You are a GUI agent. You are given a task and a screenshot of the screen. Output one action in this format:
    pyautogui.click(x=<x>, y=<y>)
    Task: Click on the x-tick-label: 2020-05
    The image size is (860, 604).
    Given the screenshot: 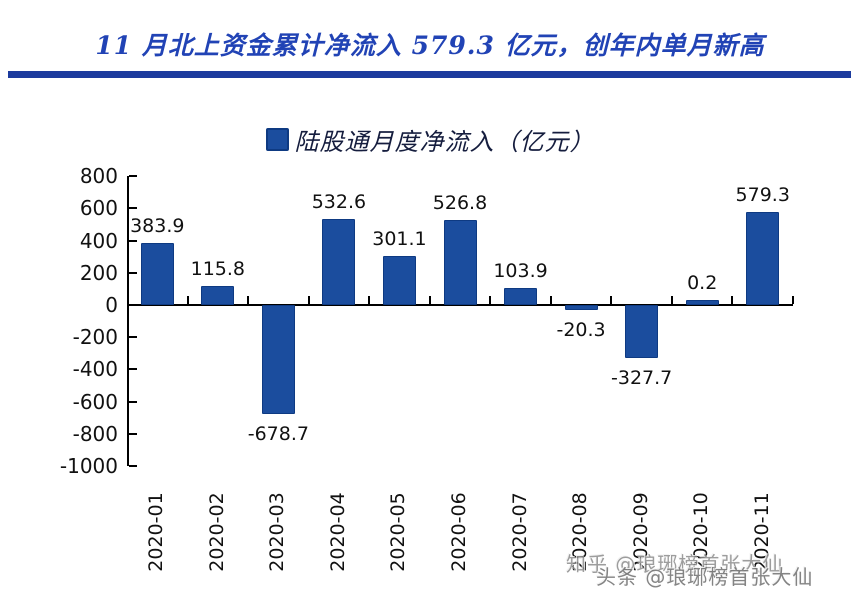 What is the action you would take?
    pyautogui.click(x=398, y=532)
    